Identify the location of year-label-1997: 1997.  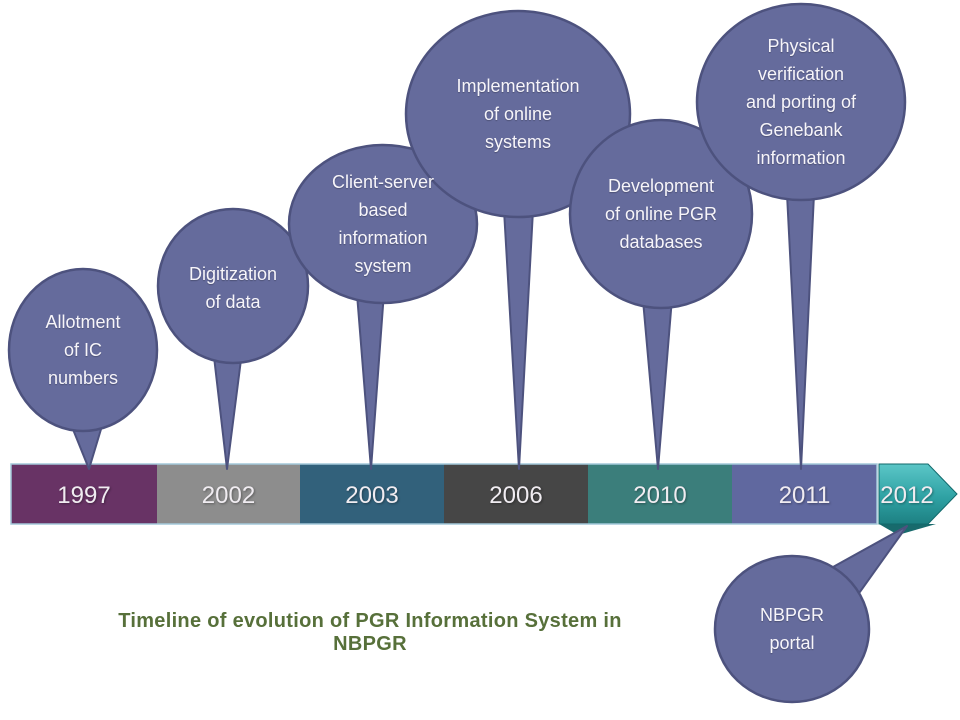
(84, 495).